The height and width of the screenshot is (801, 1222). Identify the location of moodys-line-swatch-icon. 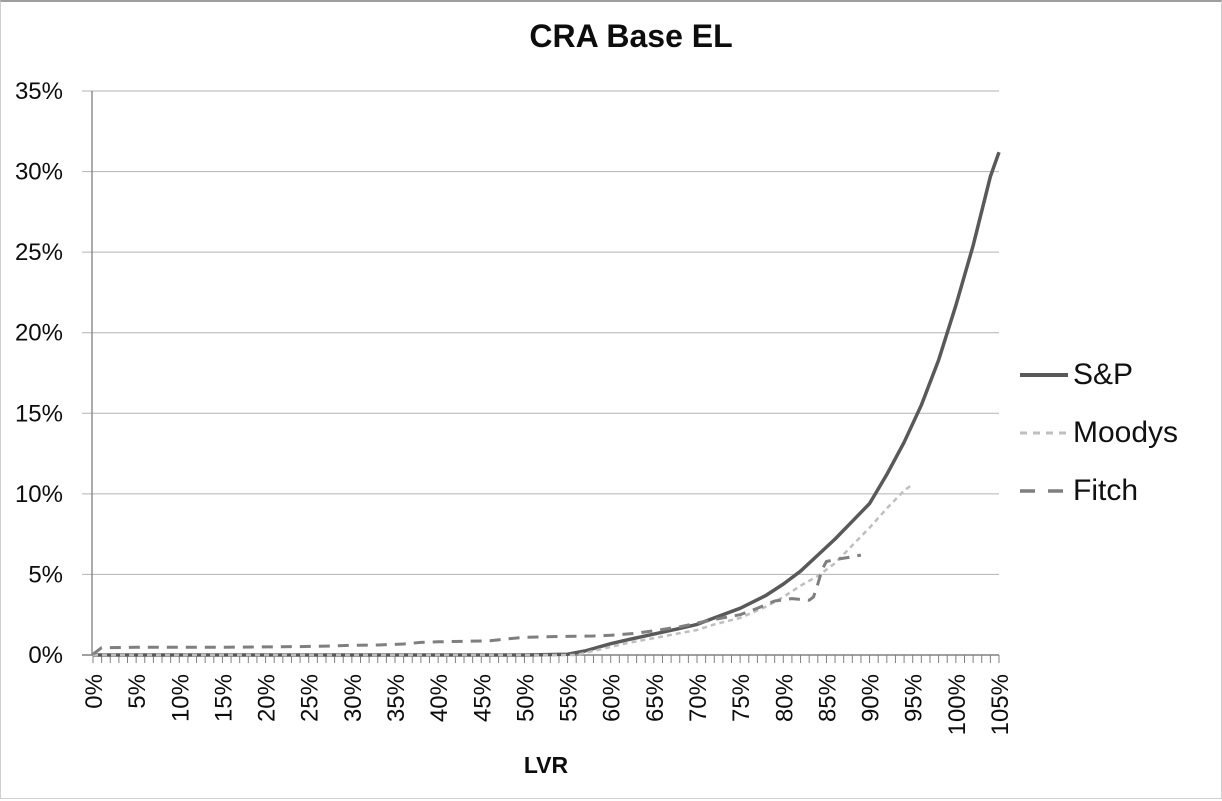
(1044, 433).